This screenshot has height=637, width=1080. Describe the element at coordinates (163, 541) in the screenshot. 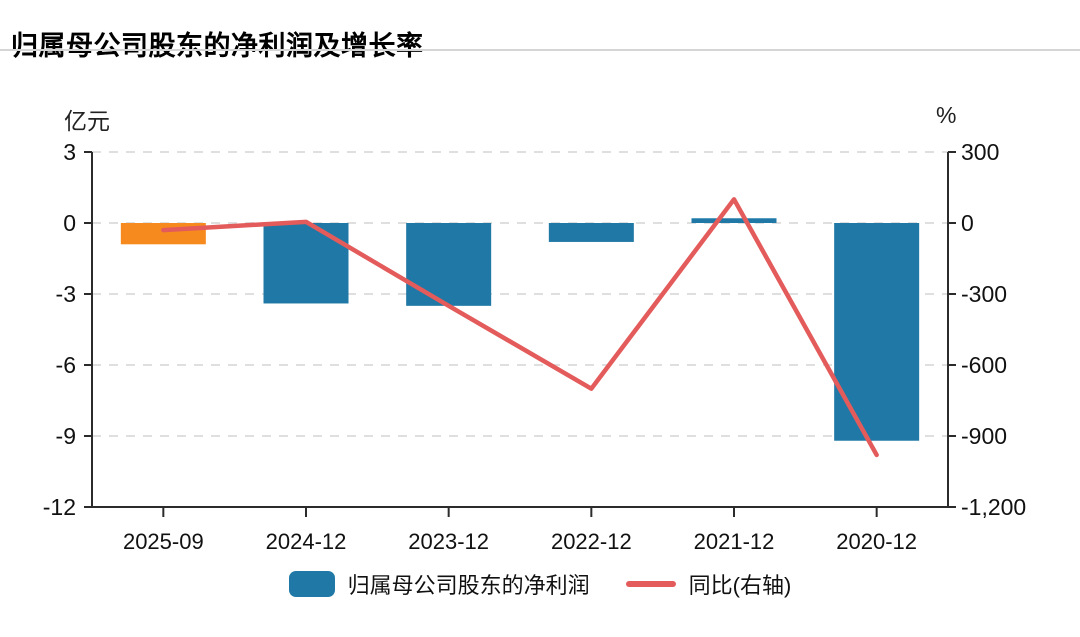

I see `x-axis-label-2025-09: 2025-09` at that location.